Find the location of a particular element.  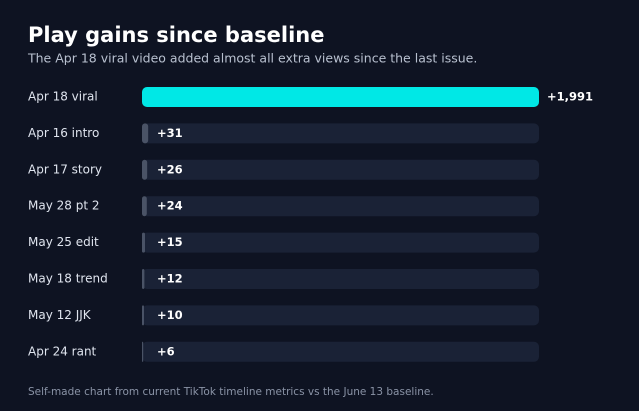

category-label: May 12 JJK is located at coordinates (60, 315).